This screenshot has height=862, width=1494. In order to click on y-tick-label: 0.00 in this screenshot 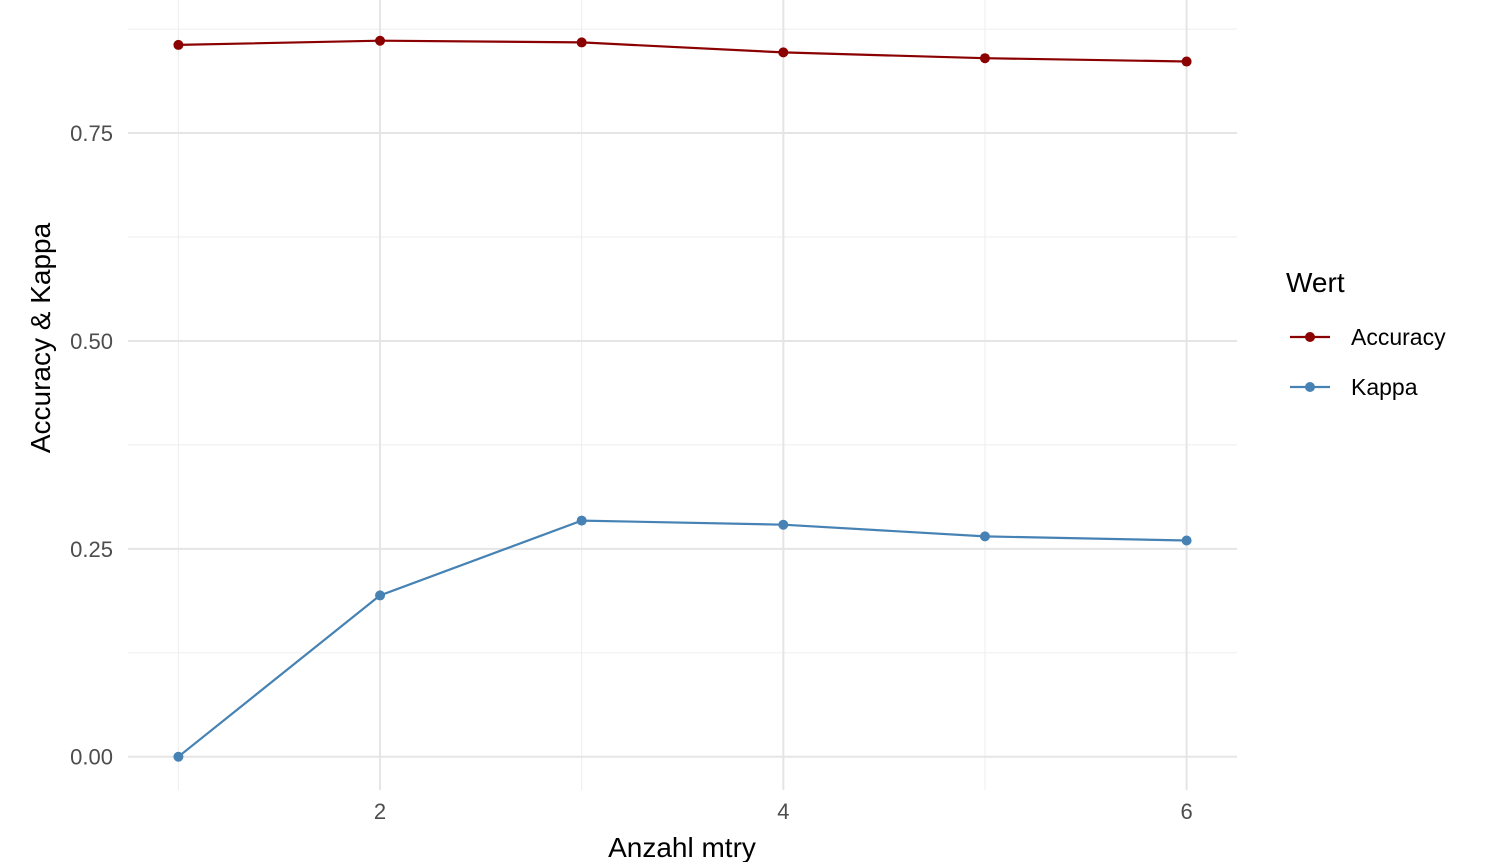, I will do `click(91, 757)`.